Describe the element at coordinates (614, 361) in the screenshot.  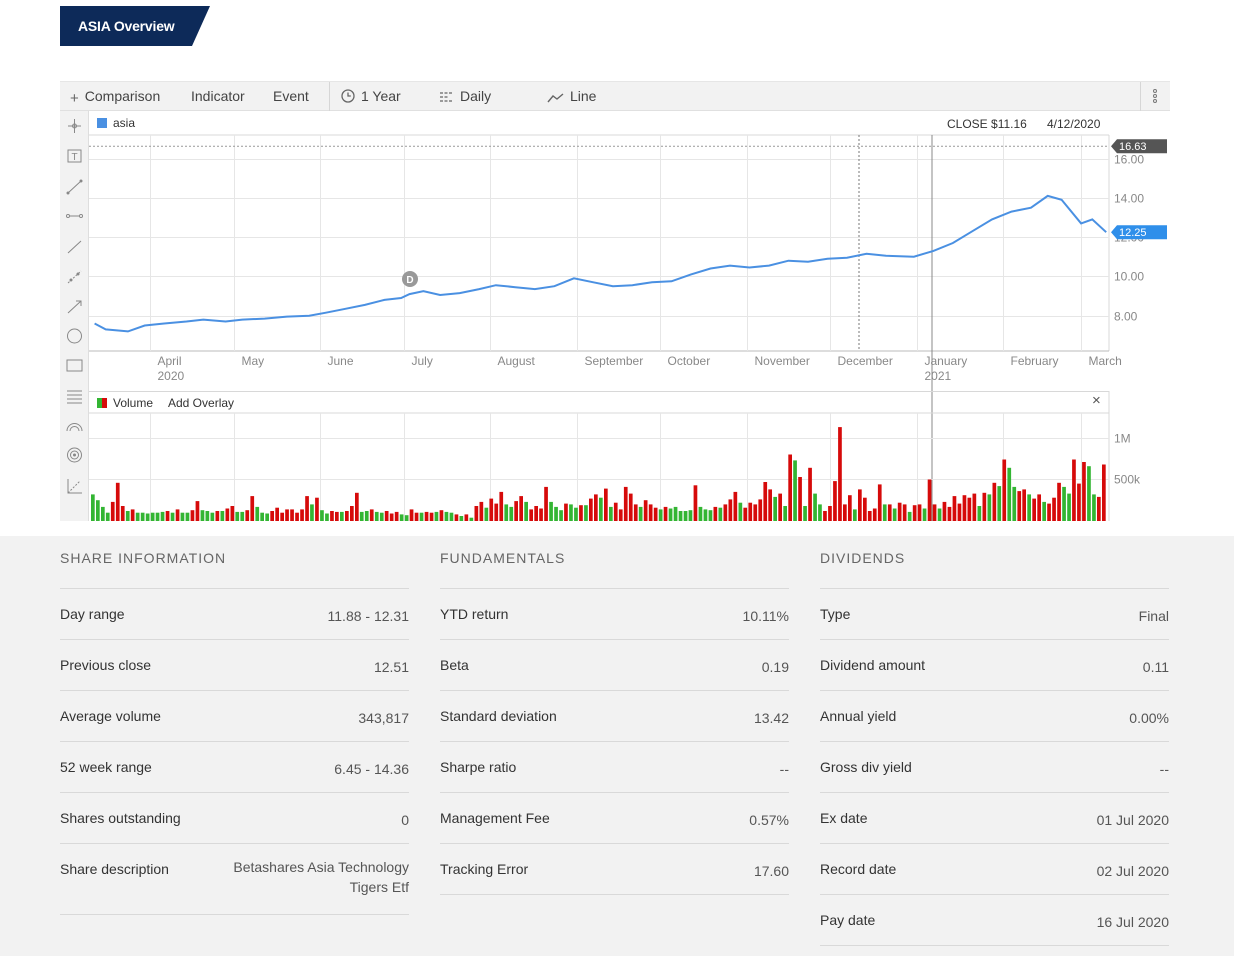
I see `x-tick-label: September` at that location.